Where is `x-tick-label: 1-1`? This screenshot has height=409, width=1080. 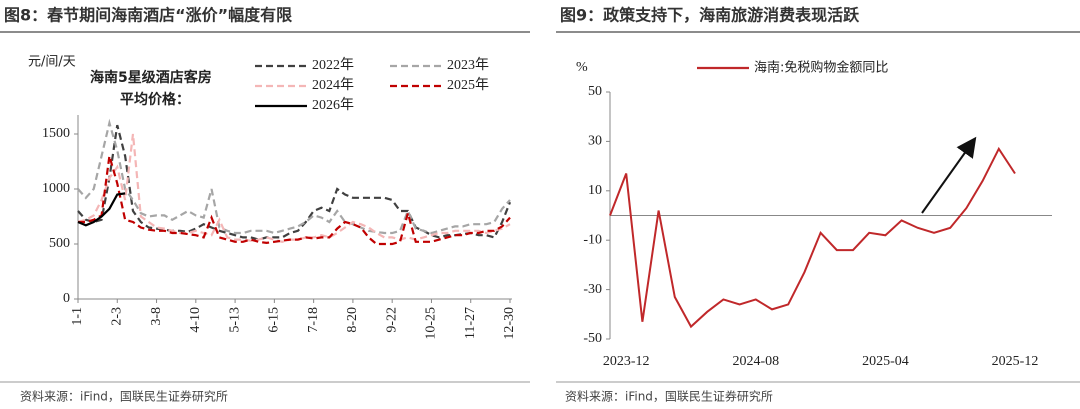 x-tick-label: 1-1 is located at coordinates (77, 316).